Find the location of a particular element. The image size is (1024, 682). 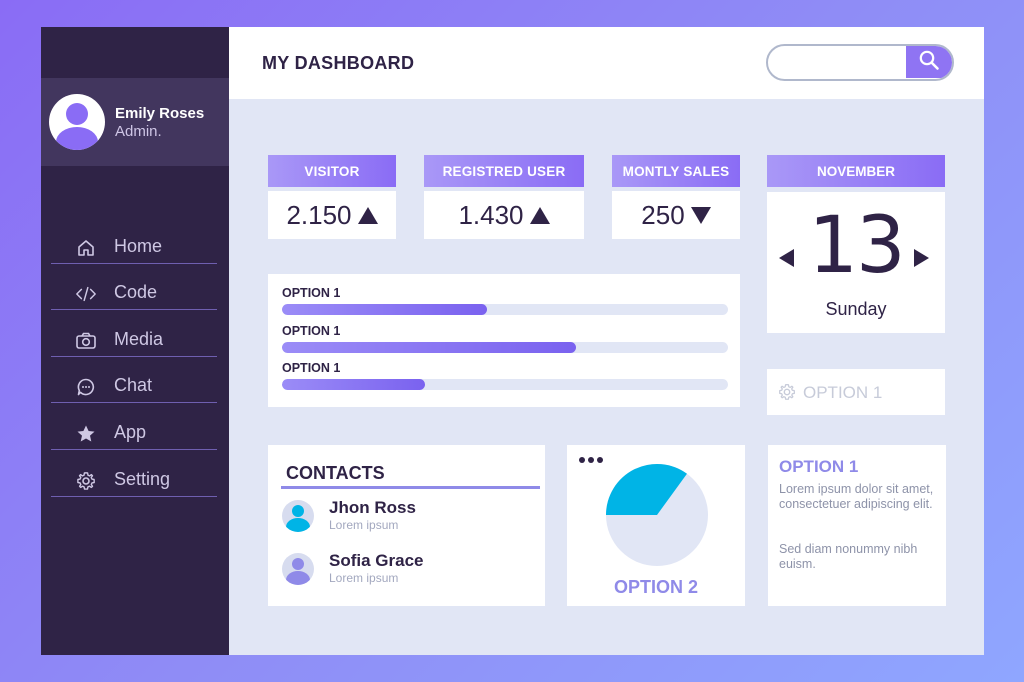

stat-card-visitor: VISITOR 2.150 is located at coordinates (332, 197).